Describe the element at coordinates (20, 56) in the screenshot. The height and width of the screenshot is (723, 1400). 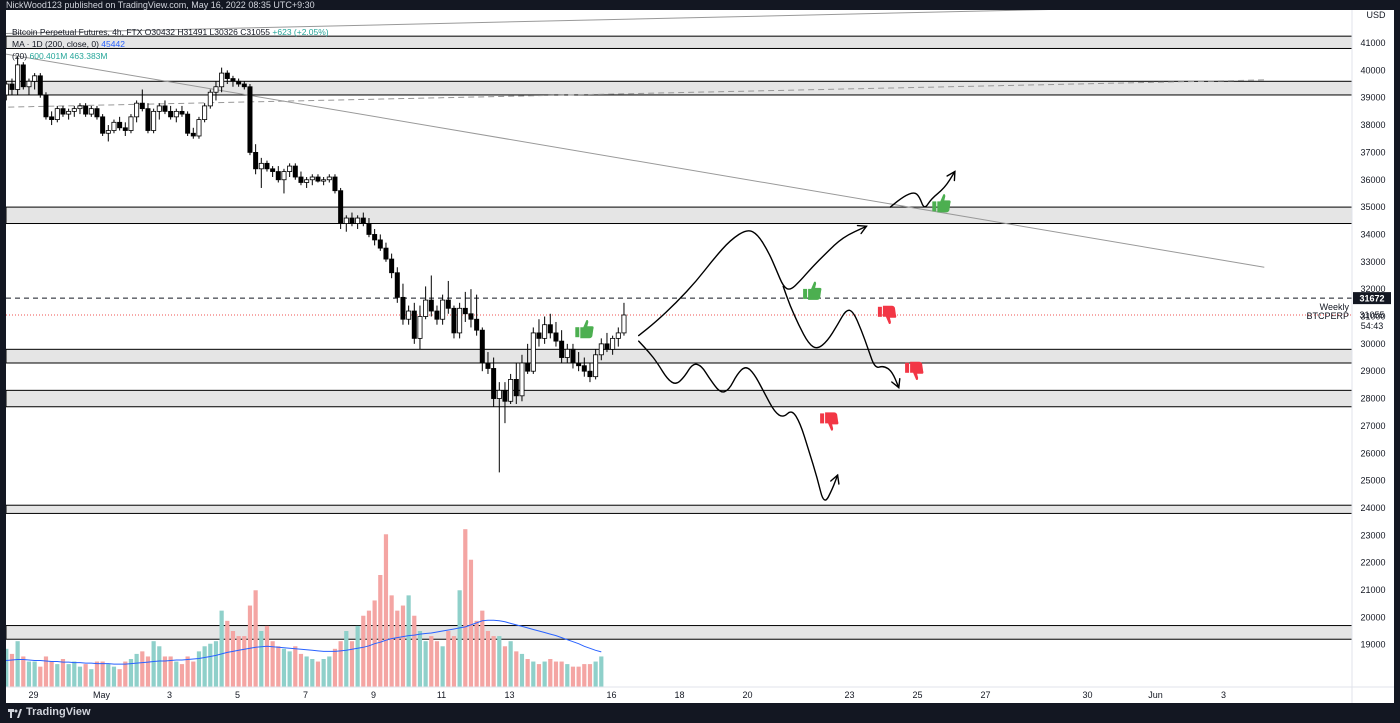
I see `legend-volume-label: (20)` at that location.